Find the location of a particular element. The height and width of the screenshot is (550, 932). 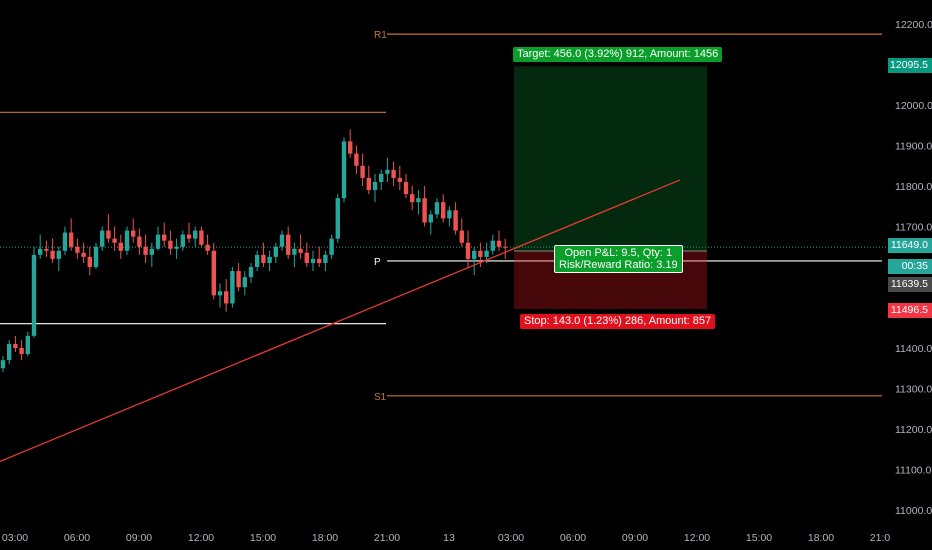

price-tag: 11639.5 is located at coordinates (910, 284).